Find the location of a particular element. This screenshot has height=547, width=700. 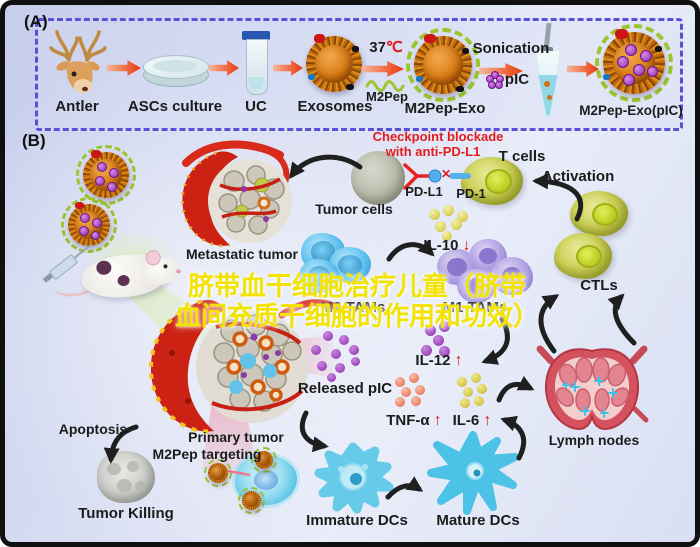

m2pep-exo-pic-icon is located at coordinates (634, 63).